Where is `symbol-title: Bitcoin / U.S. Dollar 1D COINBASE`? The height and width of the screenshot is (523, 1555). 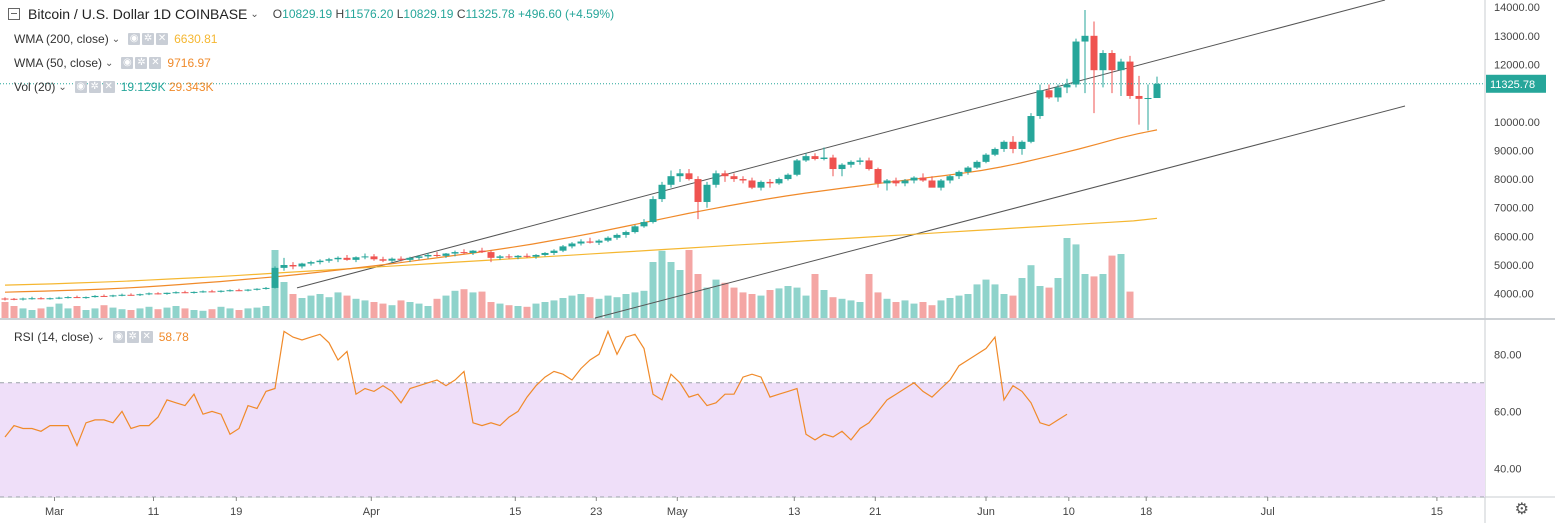 symbol-title: Bitcoin / U.S. Dollar 1D COINBASE is located at coordinates (138, 14).